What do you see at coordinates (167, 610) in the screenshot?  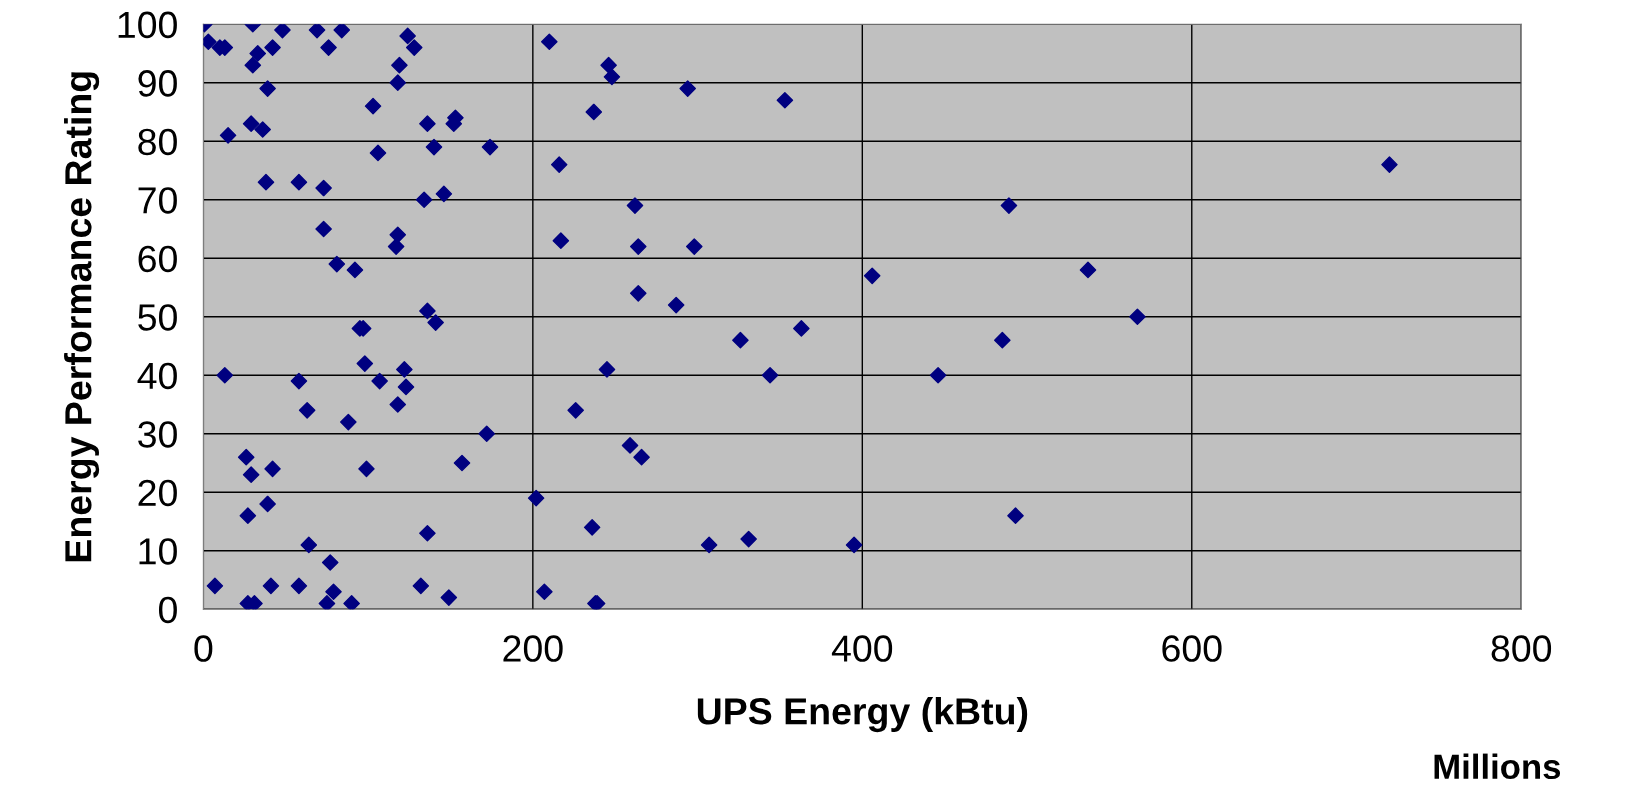 I see `y-tick-label: 0` at bounding box center [167, 610].